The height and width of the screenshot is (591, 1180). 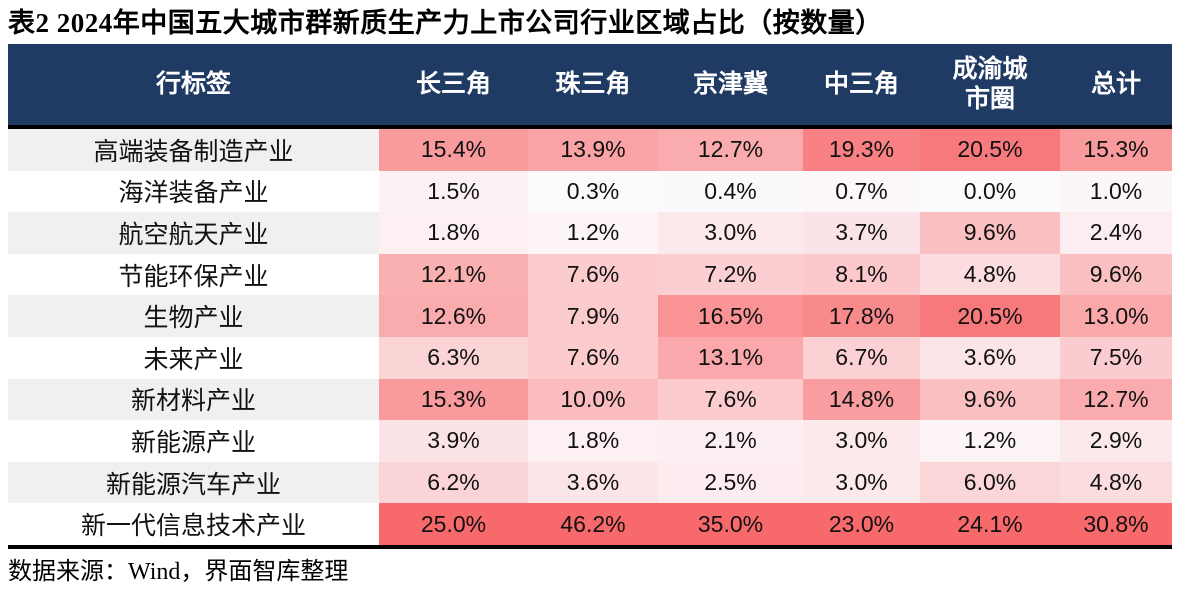 What do you see at coordinates (990, 482) in the screenshot?
I see `value-cell: 6.0%` at bounding box center [990, 482].